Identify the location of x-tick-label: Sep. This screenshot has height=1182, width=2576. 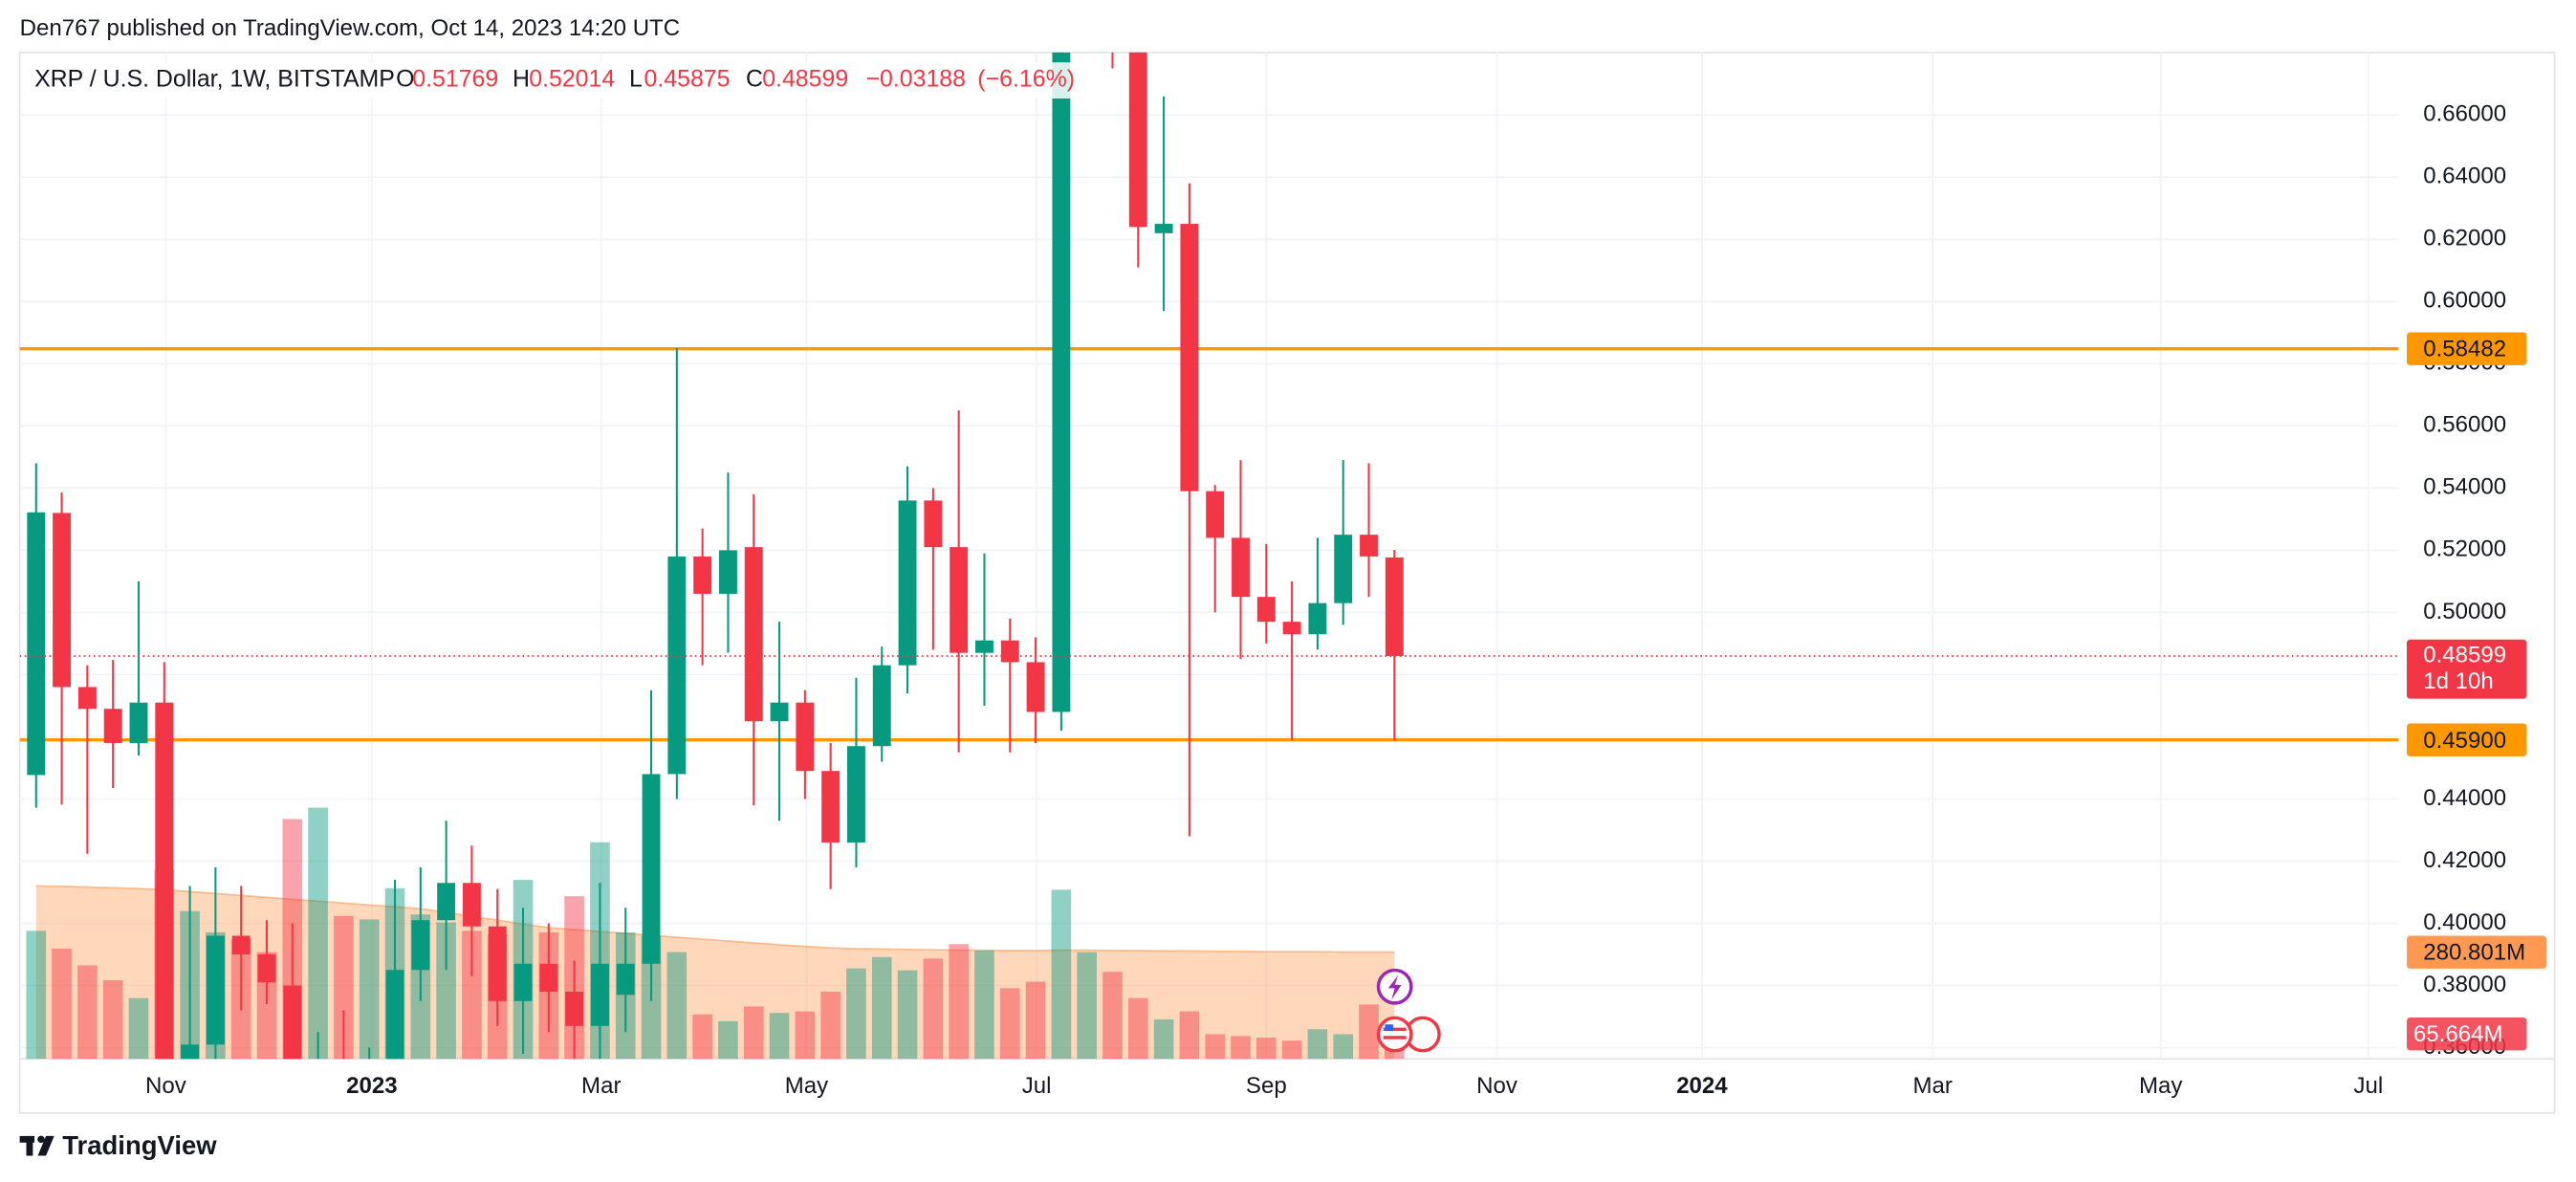
(1266, 1086).